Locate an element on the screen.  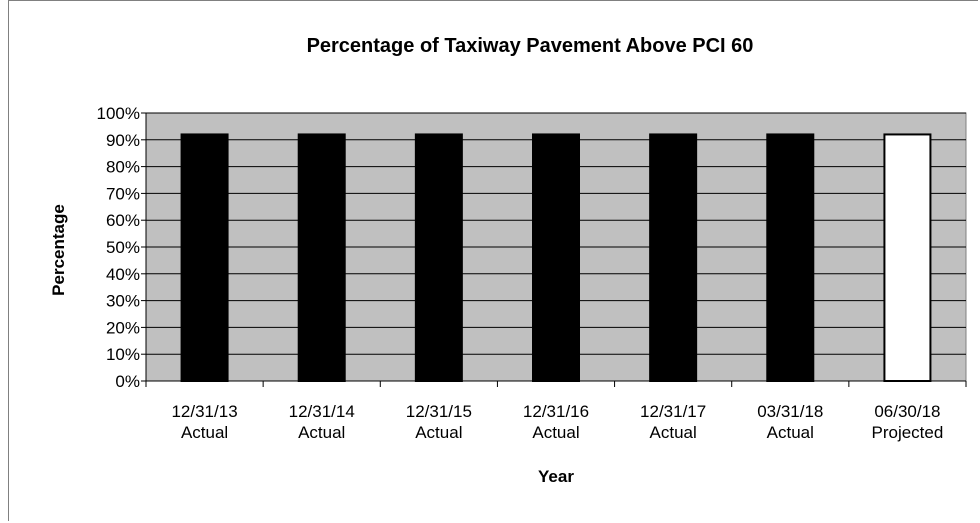
x-tick-label: 12/31/16 is located at coordinates (556, 411).